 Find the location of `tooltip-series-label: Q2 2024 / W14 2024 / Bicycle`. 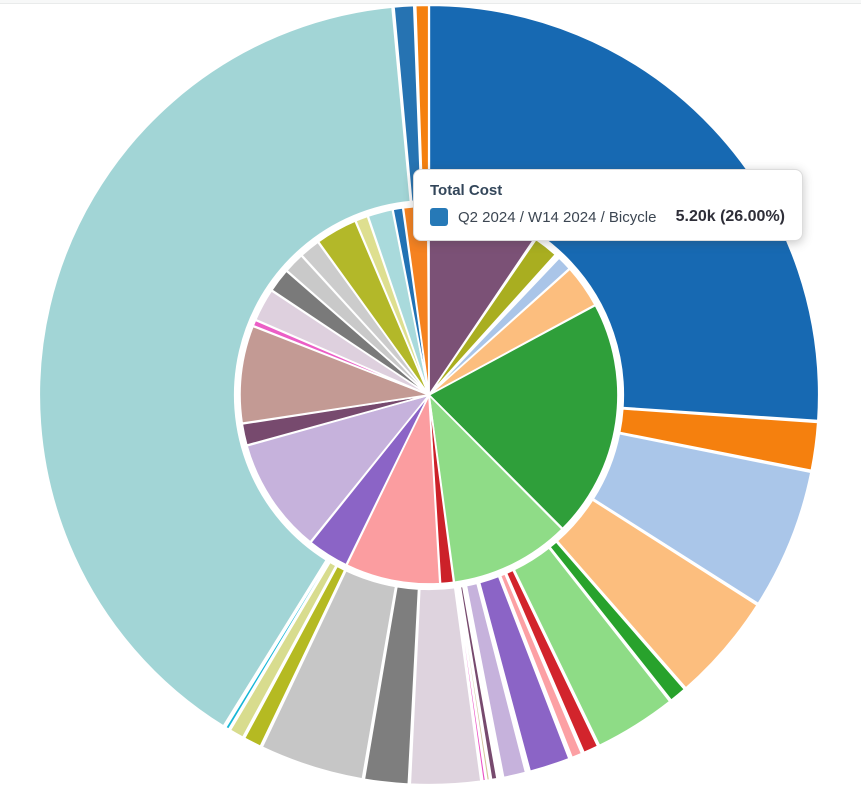

tooltip-series-label: Q2 2024 / W14 2024 / Bicycle is located at coordinates (557, 217).